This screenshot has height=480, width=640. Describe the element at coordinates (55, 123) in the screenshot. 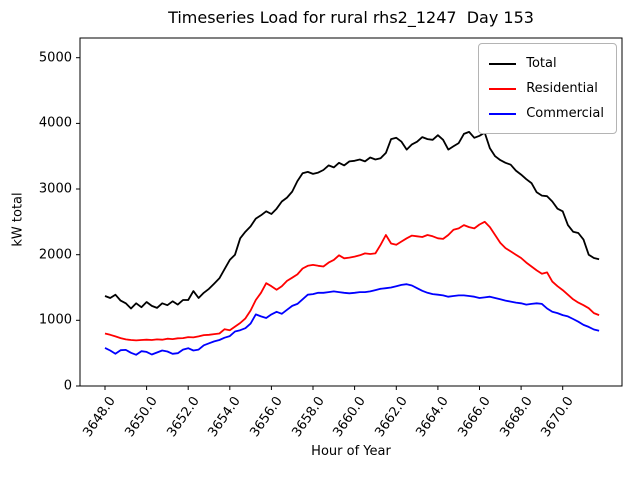

I see `y-tick-label: 4000` at that location.